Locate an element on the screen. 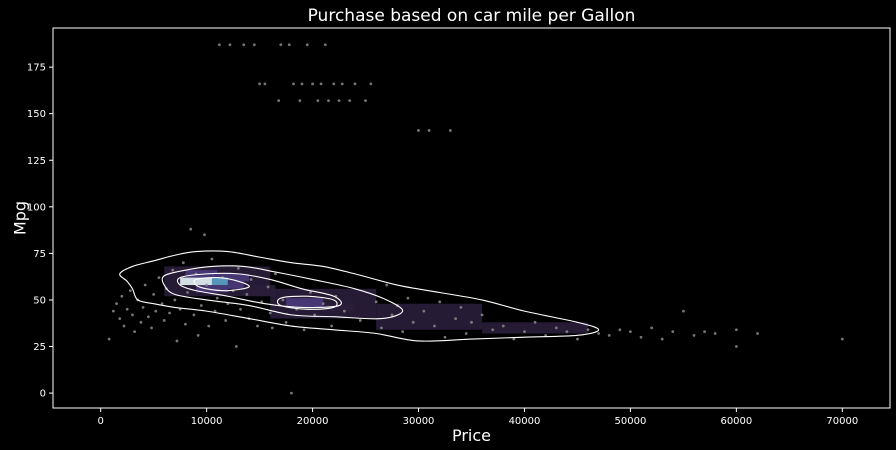 The image size is (896, 450). chart-title: Purchase based on car mile per Gallon is located at coordinates (472, 16).